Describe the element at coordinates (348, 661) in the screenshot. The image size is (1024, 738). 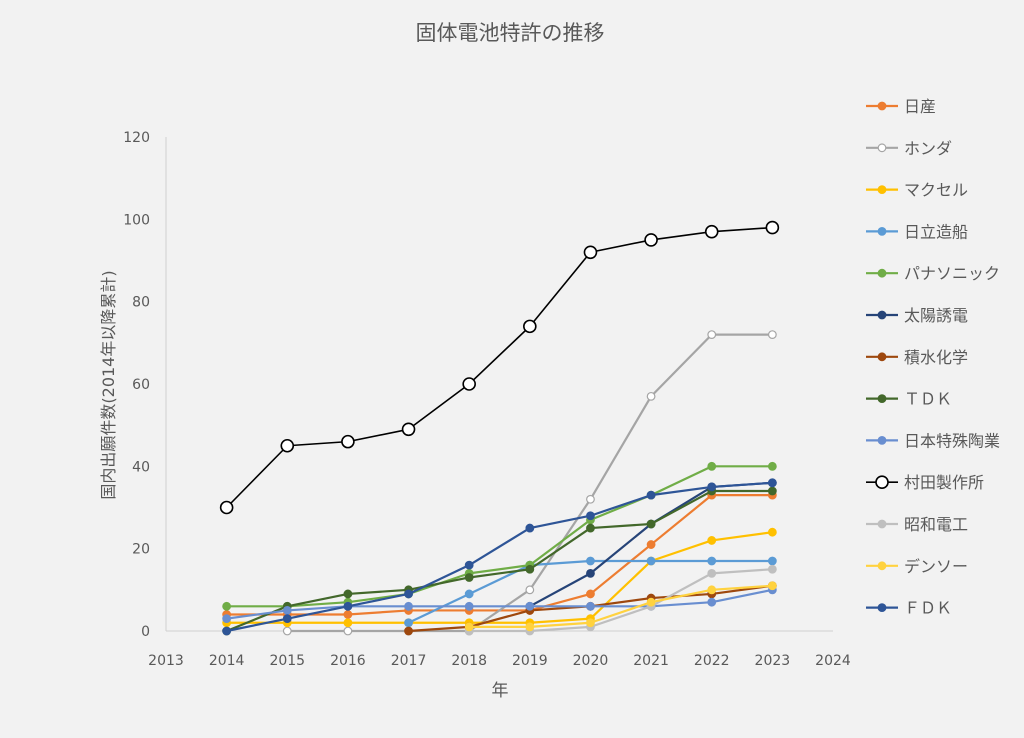
I see `x-tick-label: 2016` at that location.